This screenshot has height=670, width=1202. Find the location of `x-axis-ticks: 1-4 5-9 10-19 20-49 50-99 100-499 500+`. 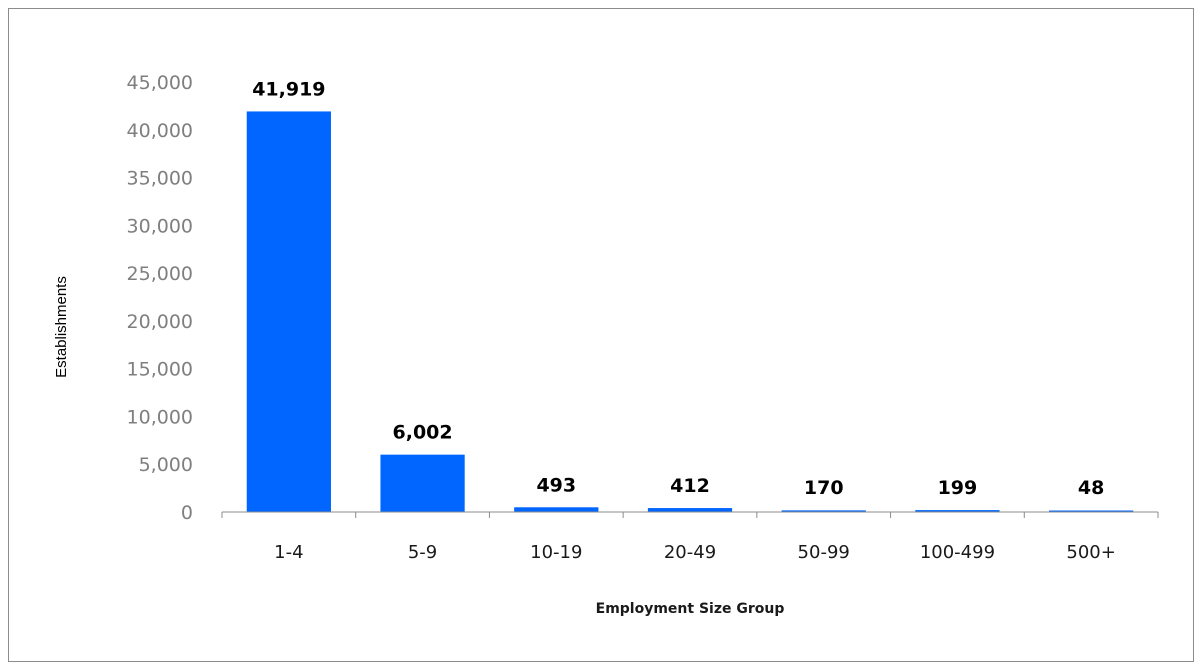

x-axis-ticks: 1-4 5-9 10-19 20-49 50-99 100-499 500+ is located at coordinates (690, 537).